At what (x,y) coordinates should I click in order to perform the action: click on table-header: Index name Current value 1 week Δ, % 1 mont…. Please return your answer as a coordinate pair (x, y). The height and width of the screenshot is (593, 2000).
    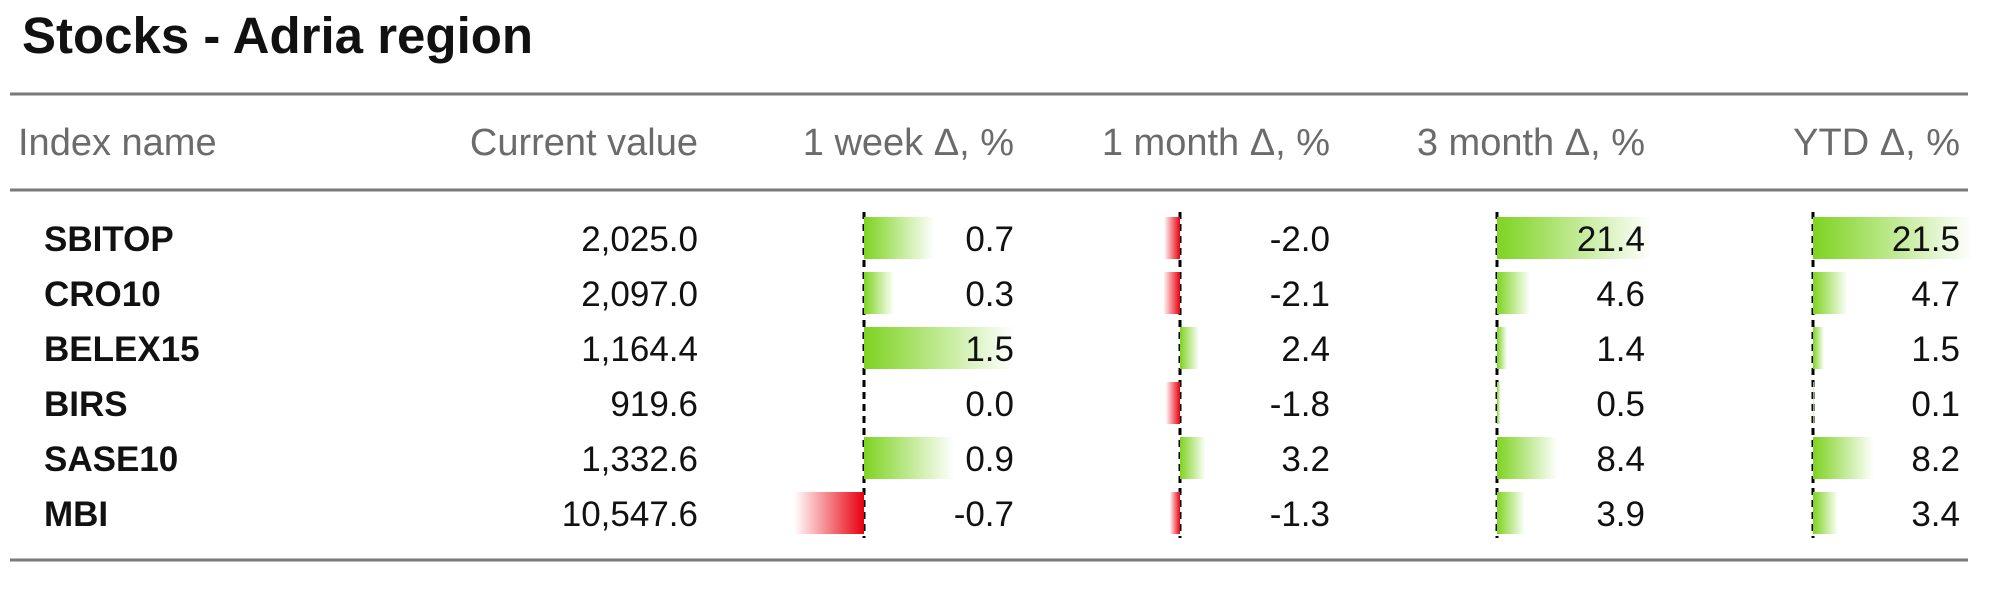
    Looking at the image, I should click on (989, 143).